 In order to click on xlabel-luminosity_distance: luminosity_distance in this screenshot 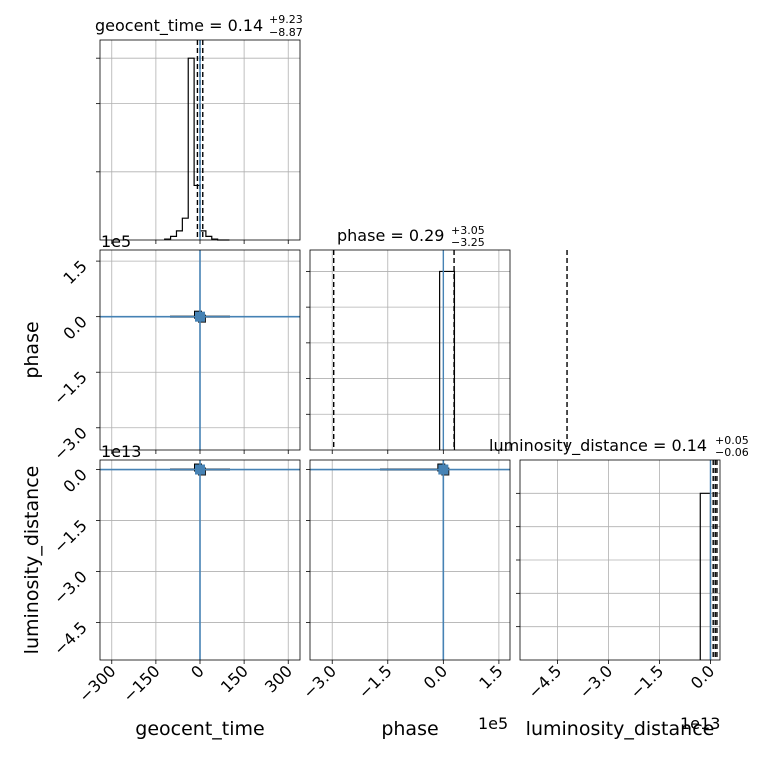, I will do `click(620, 729)`.